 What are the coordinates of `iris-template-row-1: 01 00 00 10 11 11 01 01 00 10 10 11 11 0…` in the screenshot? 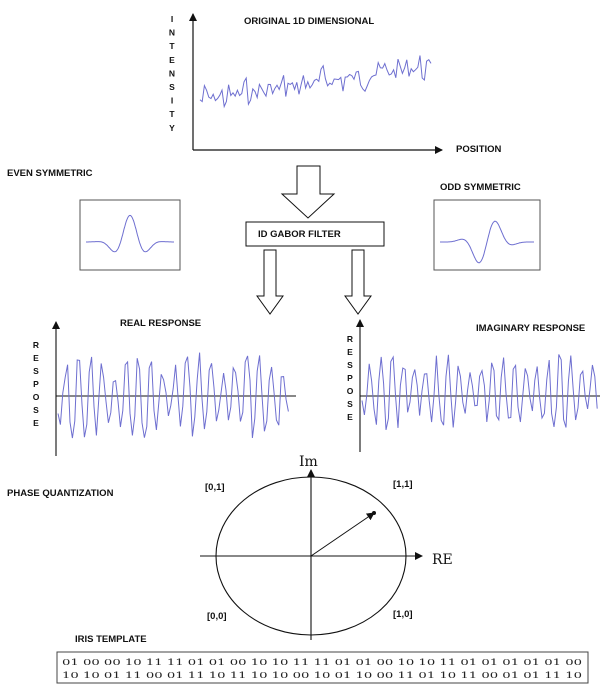 It's located at (322, 663).